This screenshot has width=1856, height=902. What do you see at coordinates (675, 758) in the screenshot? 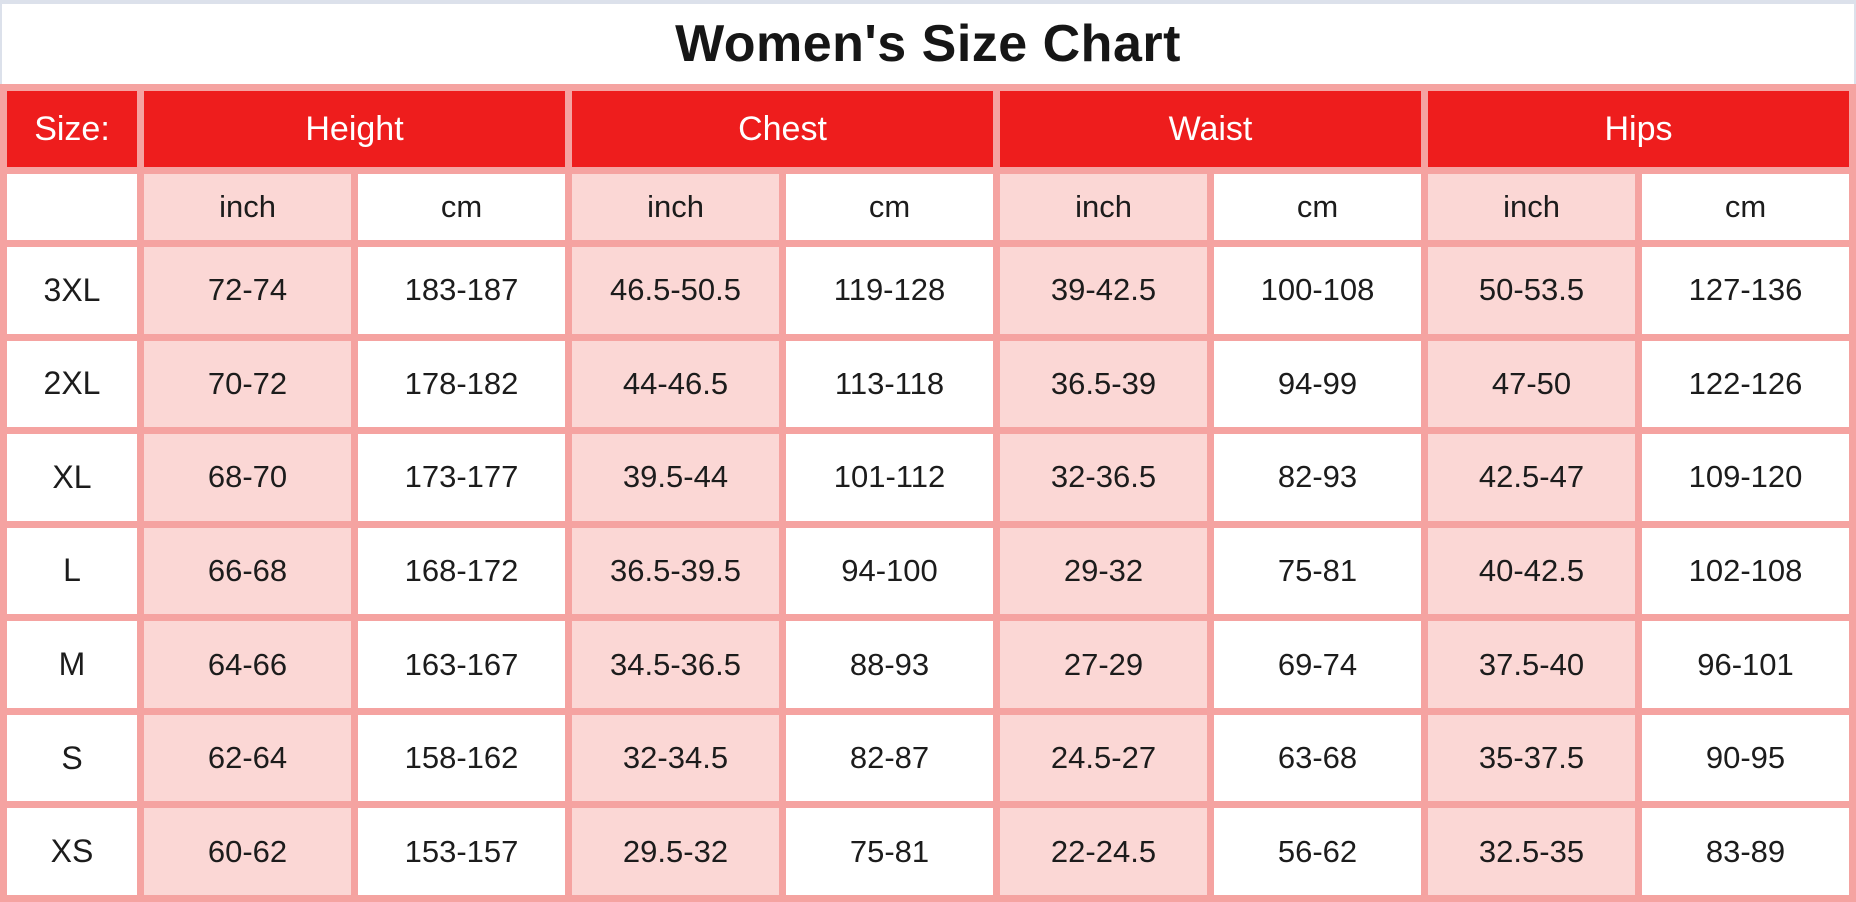
I see `value-cell: 32-34.5` at bounding box center [675, 758].